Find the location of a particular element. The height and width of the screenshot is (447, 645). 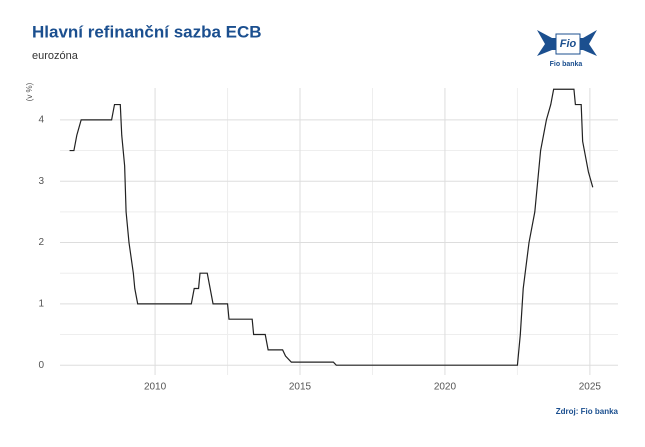

y-axis-label: (v %) is located at coordinates (29, 91).